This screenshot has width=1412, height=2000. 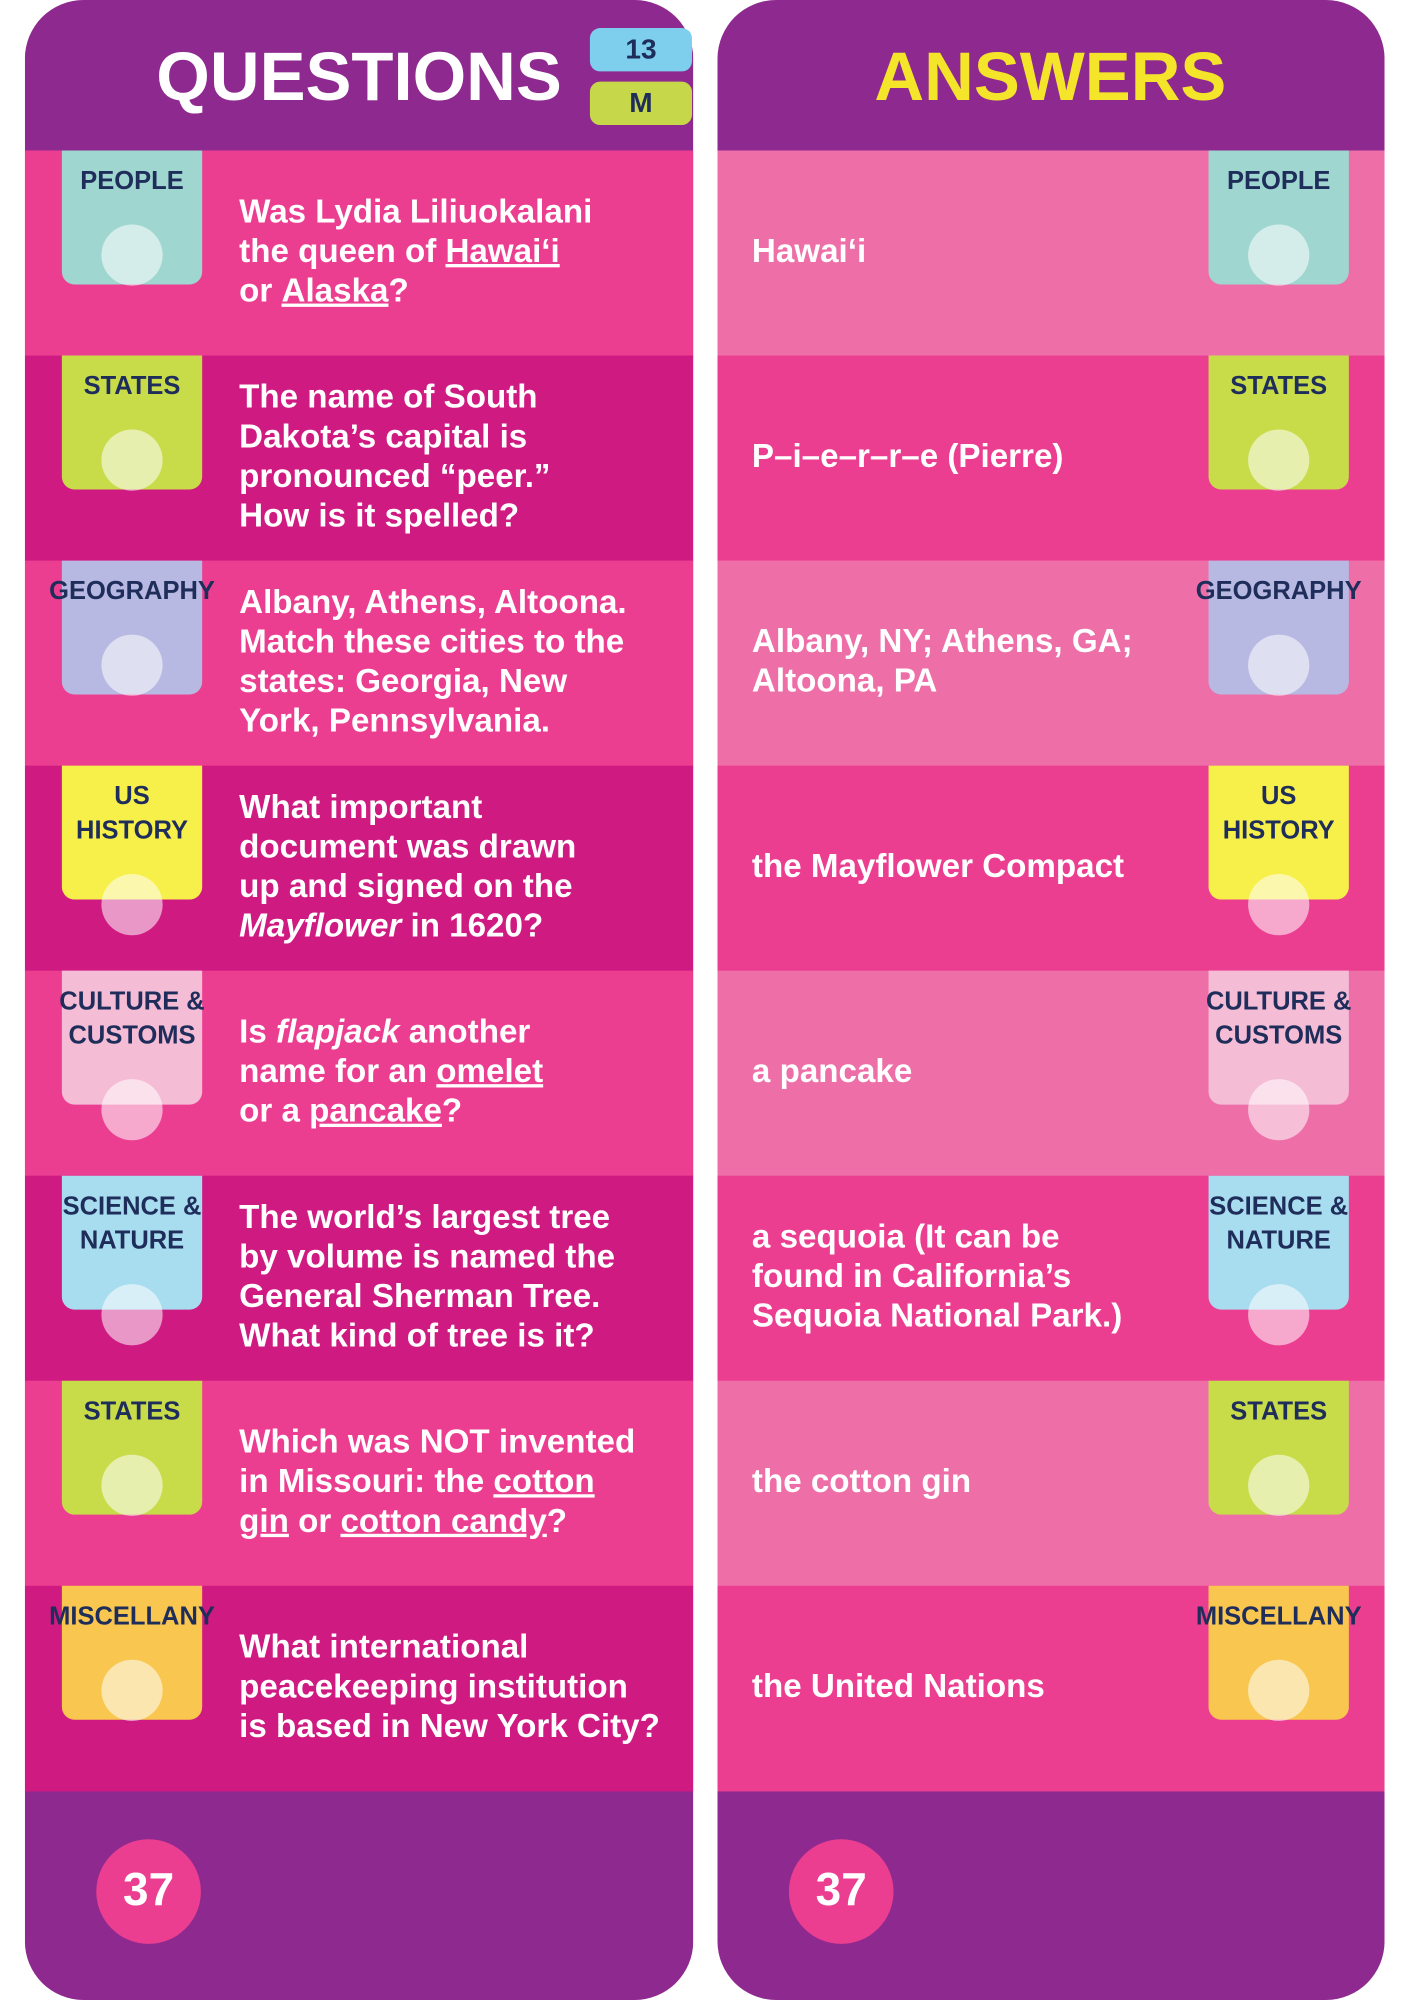 I want to click on answer-line: a sequoia (It can be, so click(x=906, y=1236).